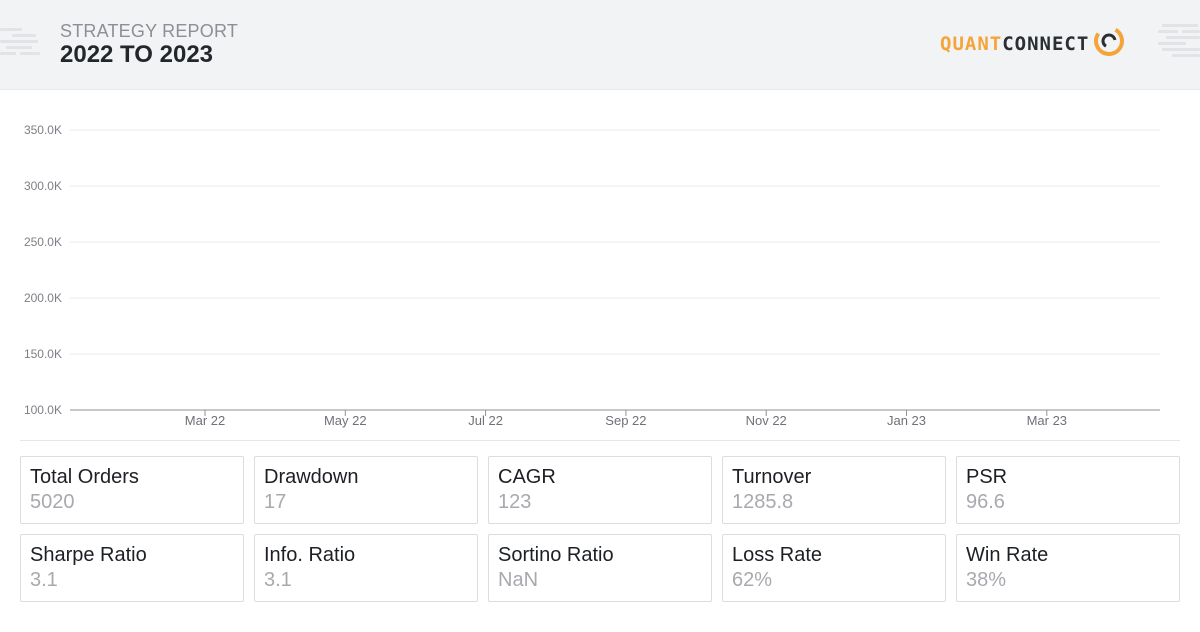  I want to click on logo-ring-icon, so click(1109, 41).